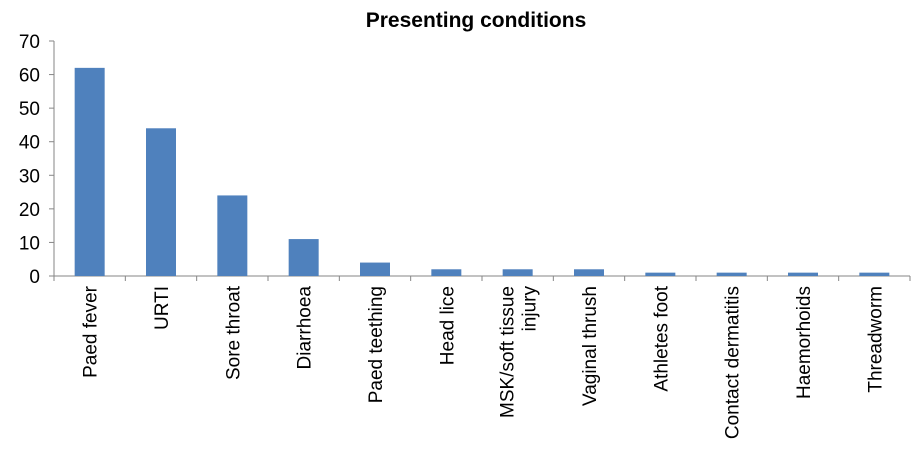 This screenshot has width=913, height=474. What do you see at coordinates (29, 176) in the screenshot?
I see `y-tick-label: 30` at bounding box center [29, 176].